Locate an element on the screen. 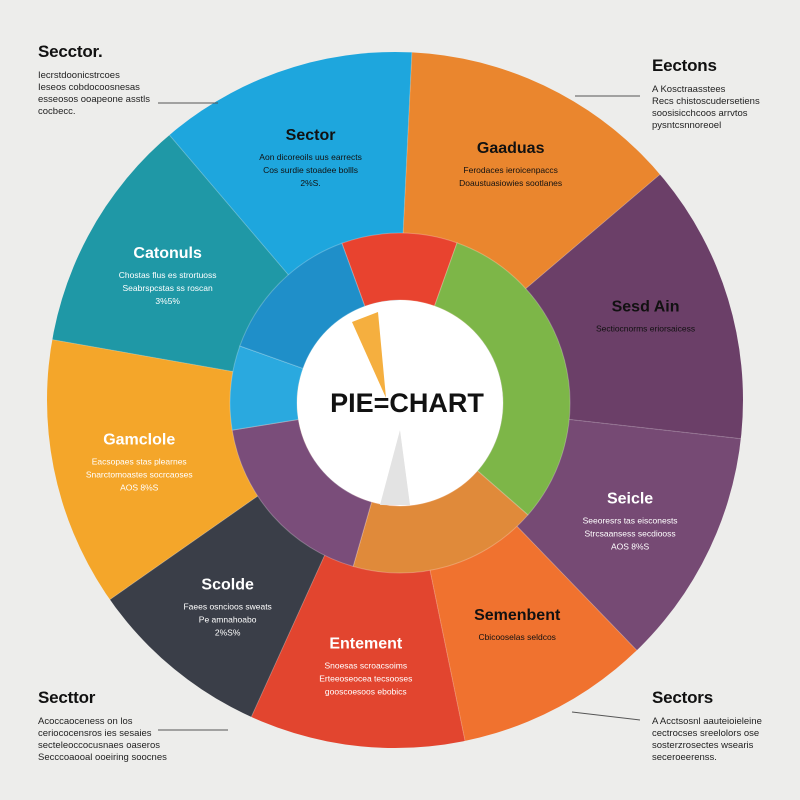  callout-line: A Kosctraasstees is located at coordinates (689, 89).